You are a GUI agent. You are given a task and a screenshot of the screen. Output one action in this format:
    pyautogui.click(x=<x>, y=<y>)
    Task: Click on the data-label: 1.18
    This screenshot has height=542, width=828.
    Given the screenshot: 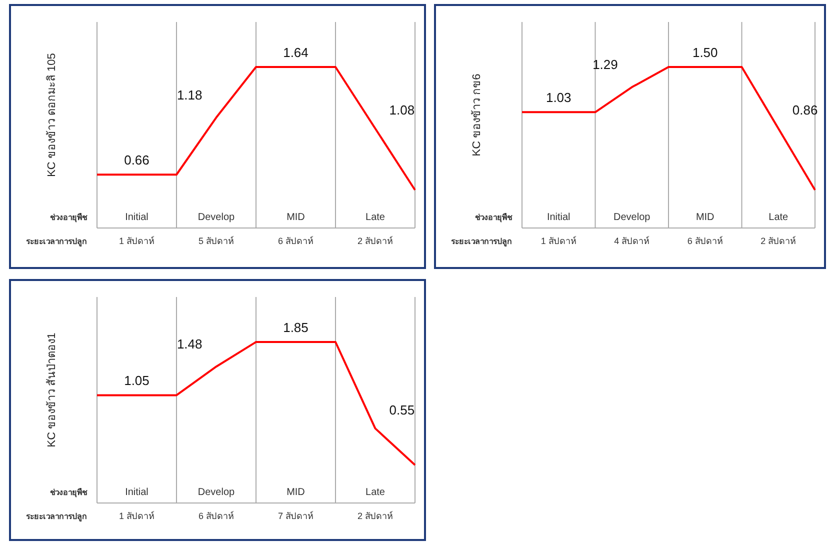 What is the action you would take?
    pyautogui.click(x=189, y=95)
    